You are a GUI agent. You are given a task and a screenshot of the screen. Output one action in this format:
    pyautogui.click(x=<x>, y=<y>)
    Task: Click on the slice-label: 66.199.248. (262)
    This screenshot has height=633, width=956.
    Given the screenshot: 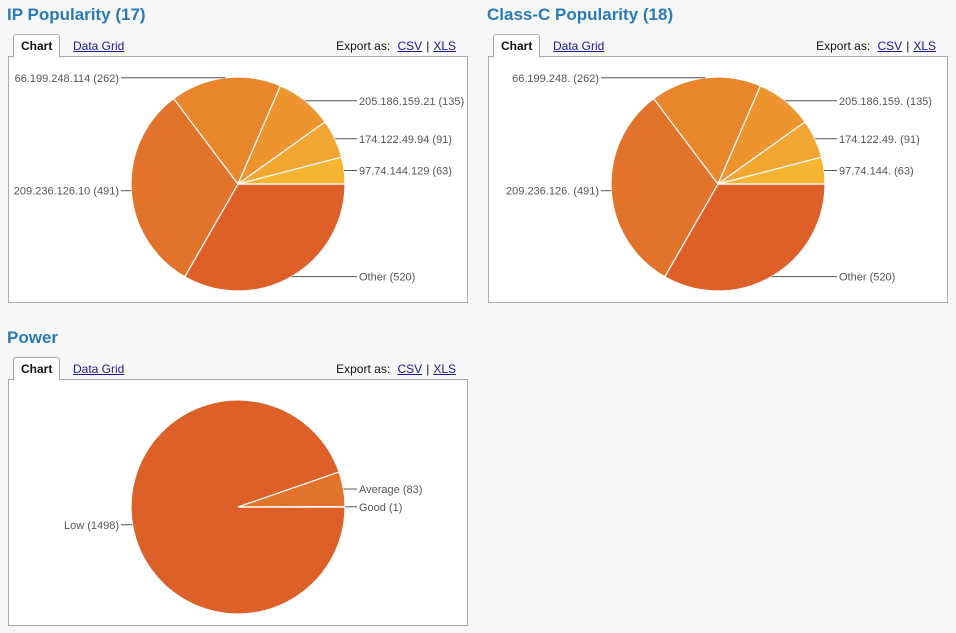 What is the action you would take?
    pyautogui.click(x=555, y=79)
    